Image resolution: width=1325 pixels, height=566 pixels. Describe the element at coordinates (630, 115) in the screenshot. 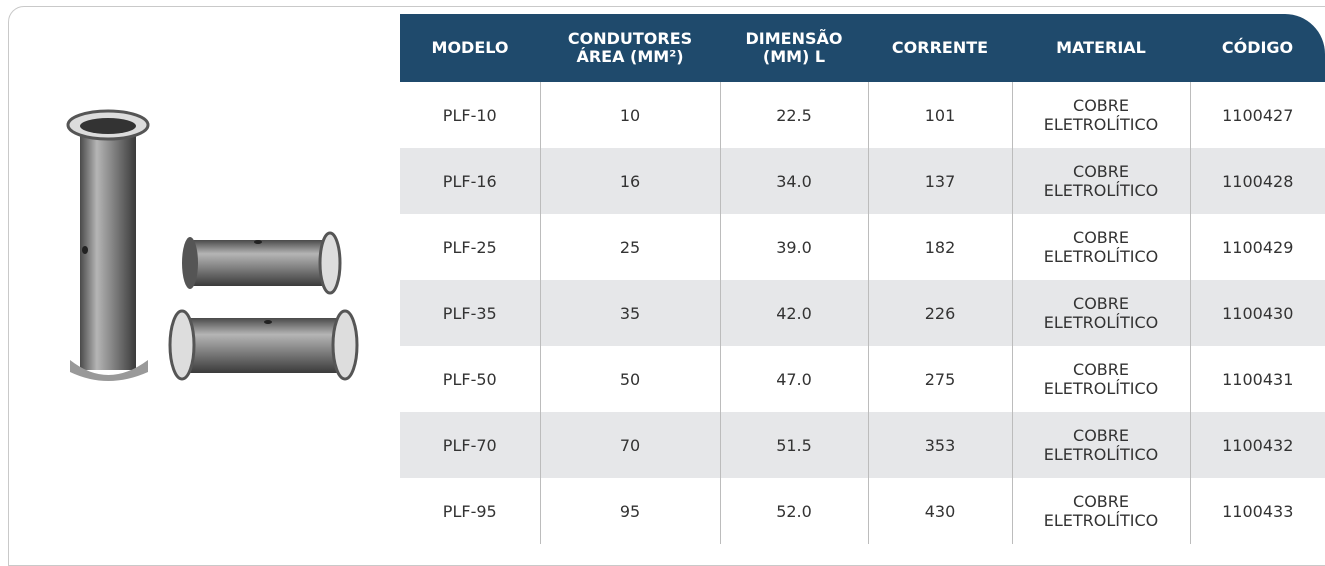

I see `cell-text: 10` at that location.